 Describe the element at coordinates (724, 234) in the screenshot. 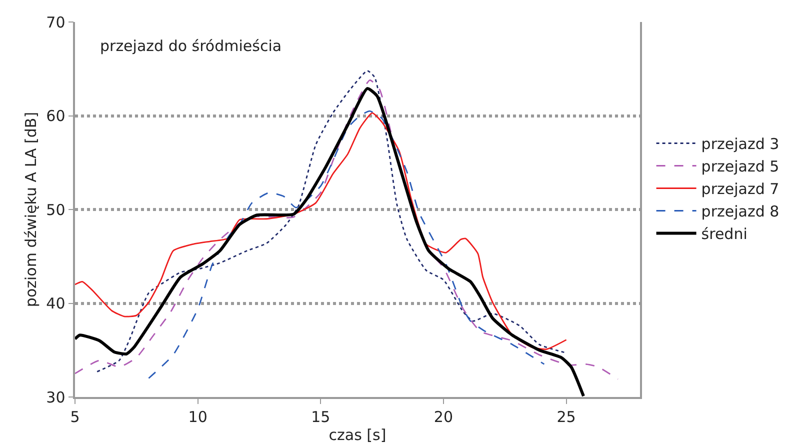

I see `legend-label: średni` at that location.